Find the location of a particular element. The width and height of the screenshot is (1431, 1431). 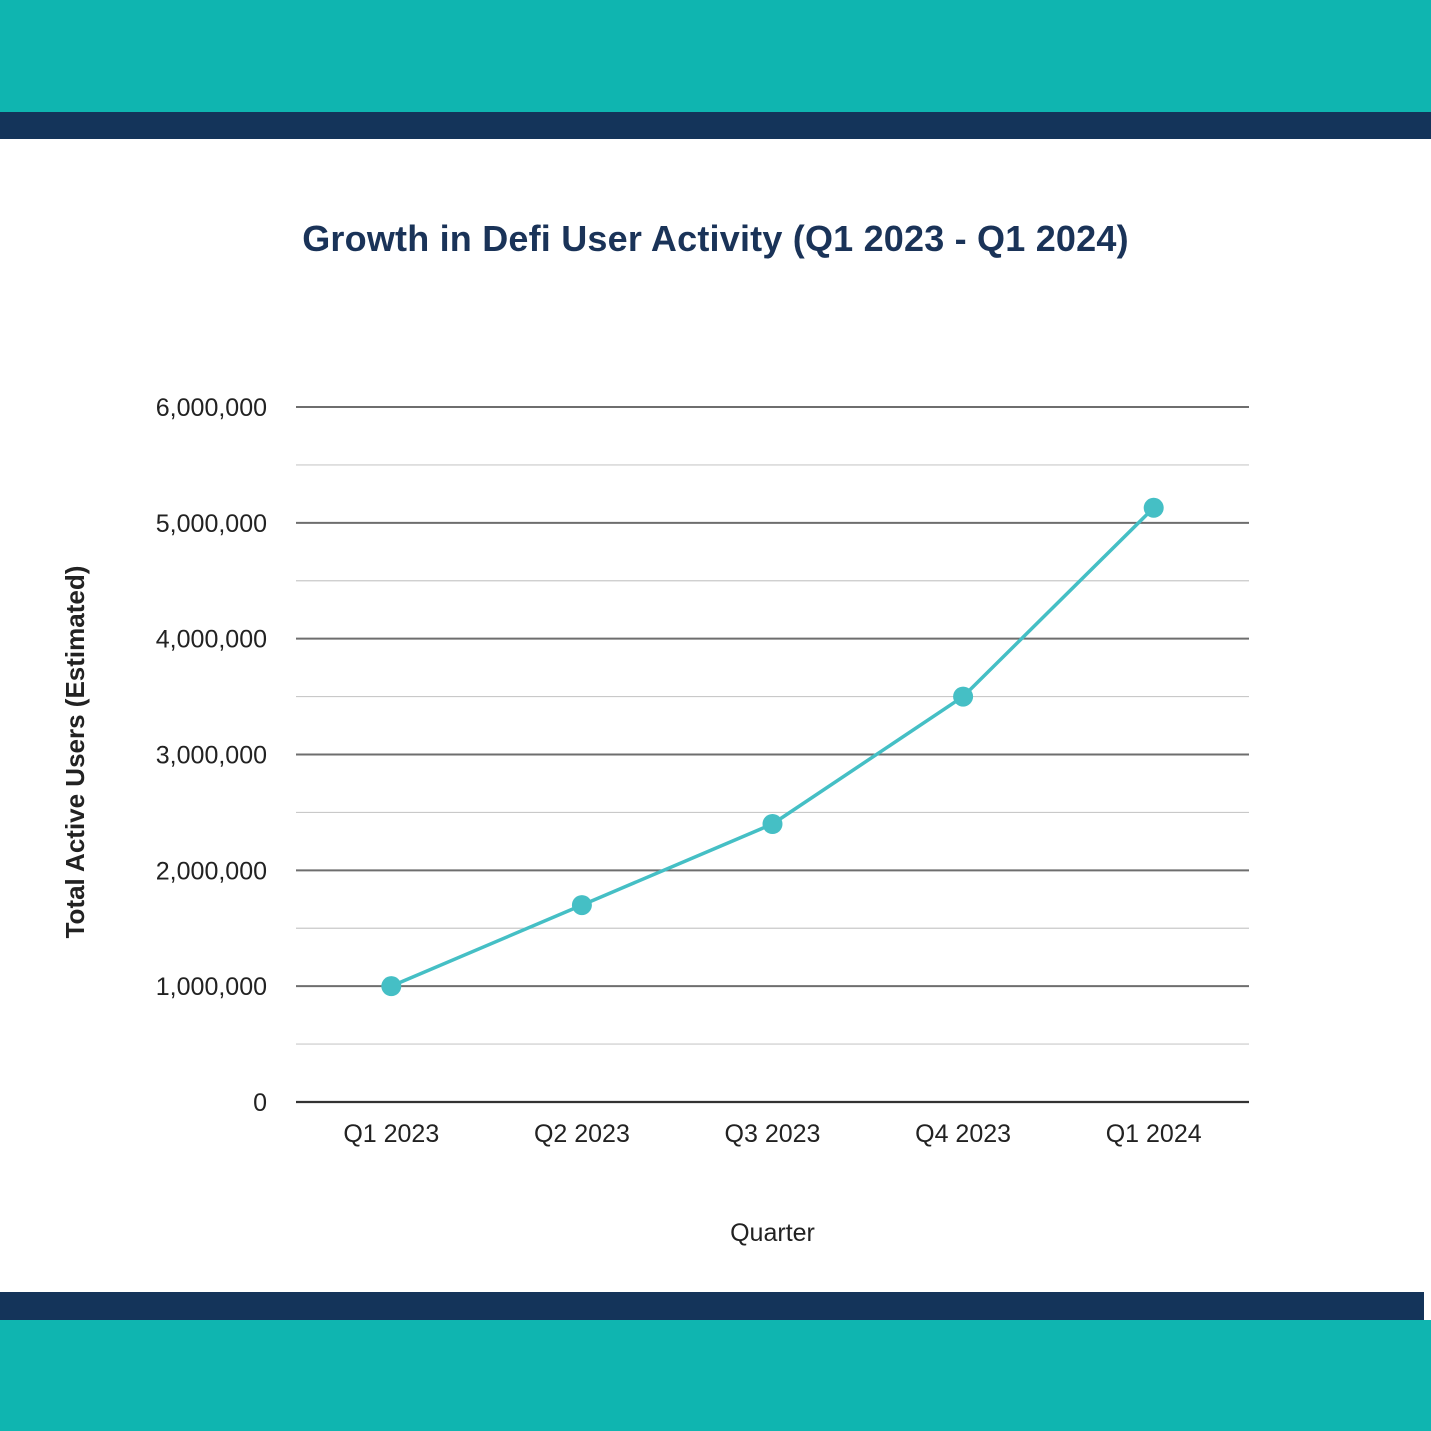

y-tick-label: 3,000,000 is located at coordinates (211, 756).